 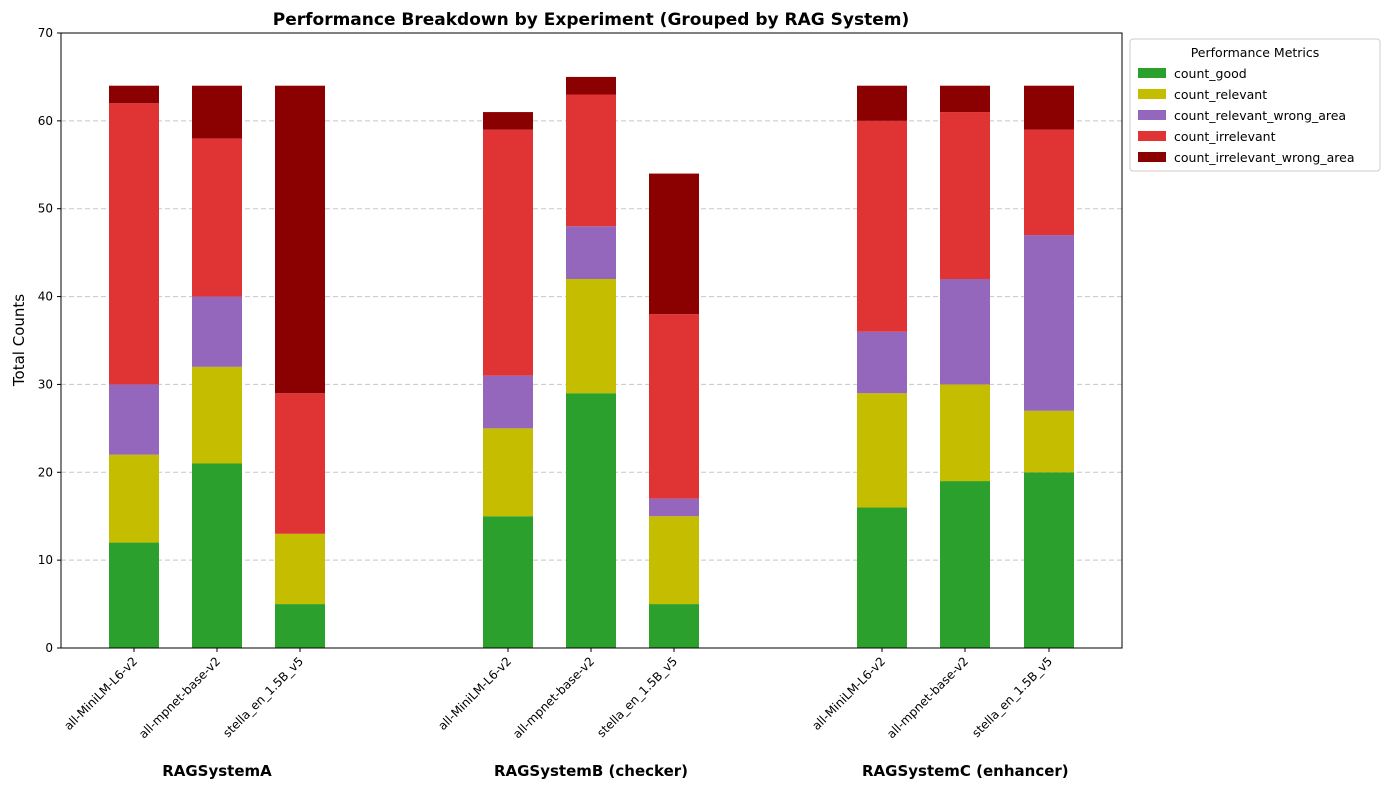 I want to click on legend-title: Performance Metrics, so click(x=1255, y=52).